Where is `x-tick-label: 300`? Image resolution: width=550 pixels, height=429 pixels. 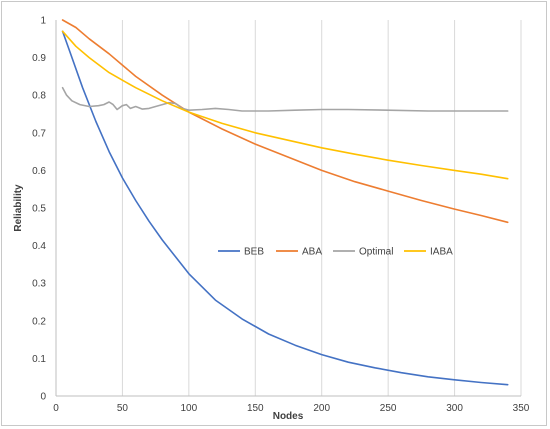
x-tick-label: 300 is located at coordinates (454, 408).